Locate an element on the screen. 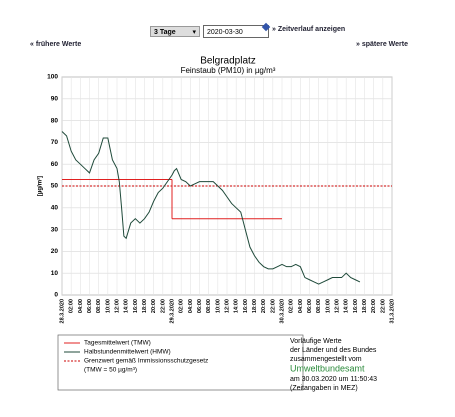 The width and height of the screenshot is (455, 417). y-tick-label: 60 is located at coordinates (55, 164).